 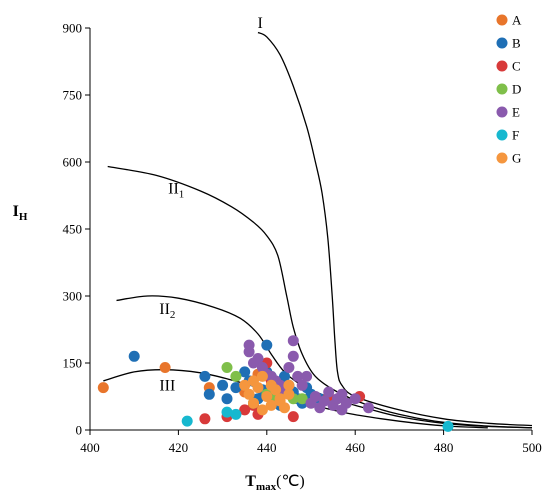 I want to click on curve-label-III: III, so click(x=167, y=386).